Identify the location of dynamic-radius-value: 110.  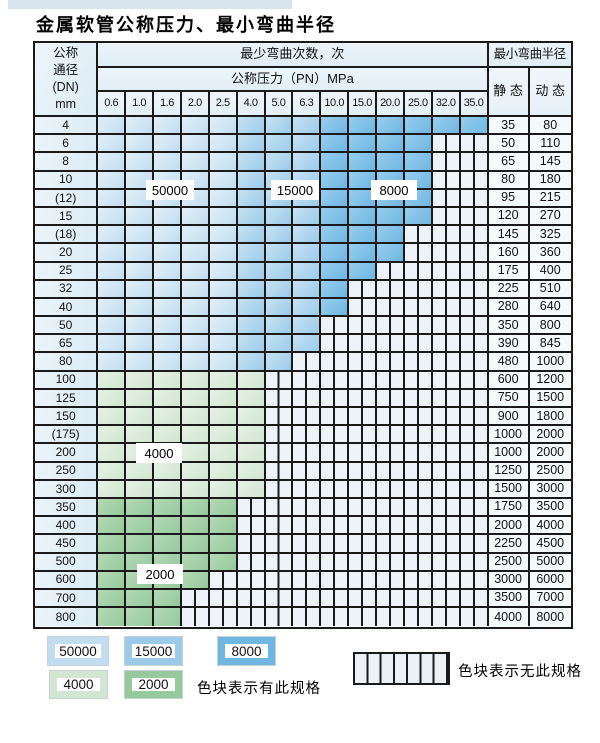
(550, 144).